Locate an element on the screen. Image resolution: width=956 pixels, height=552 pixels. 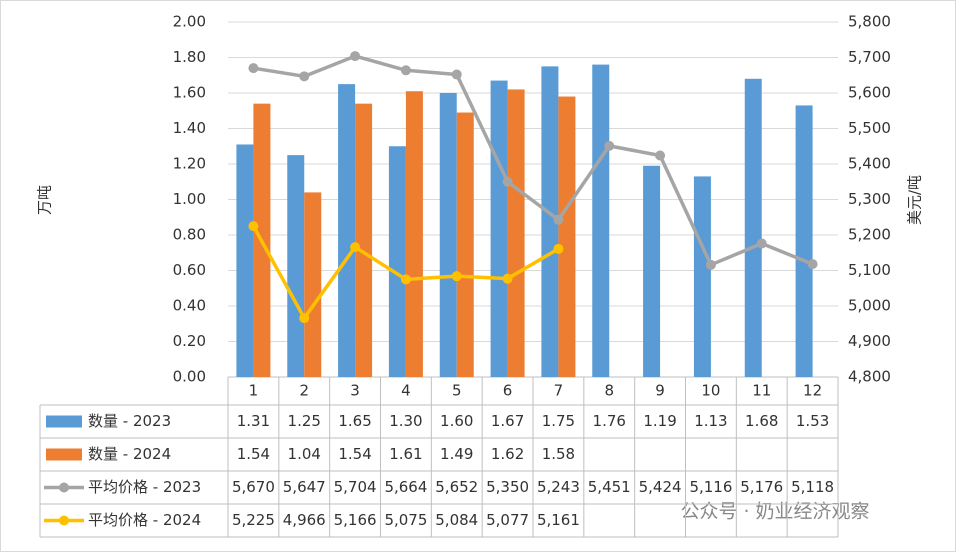
x-tick-label: 3 is located at coordinates (355, 391).